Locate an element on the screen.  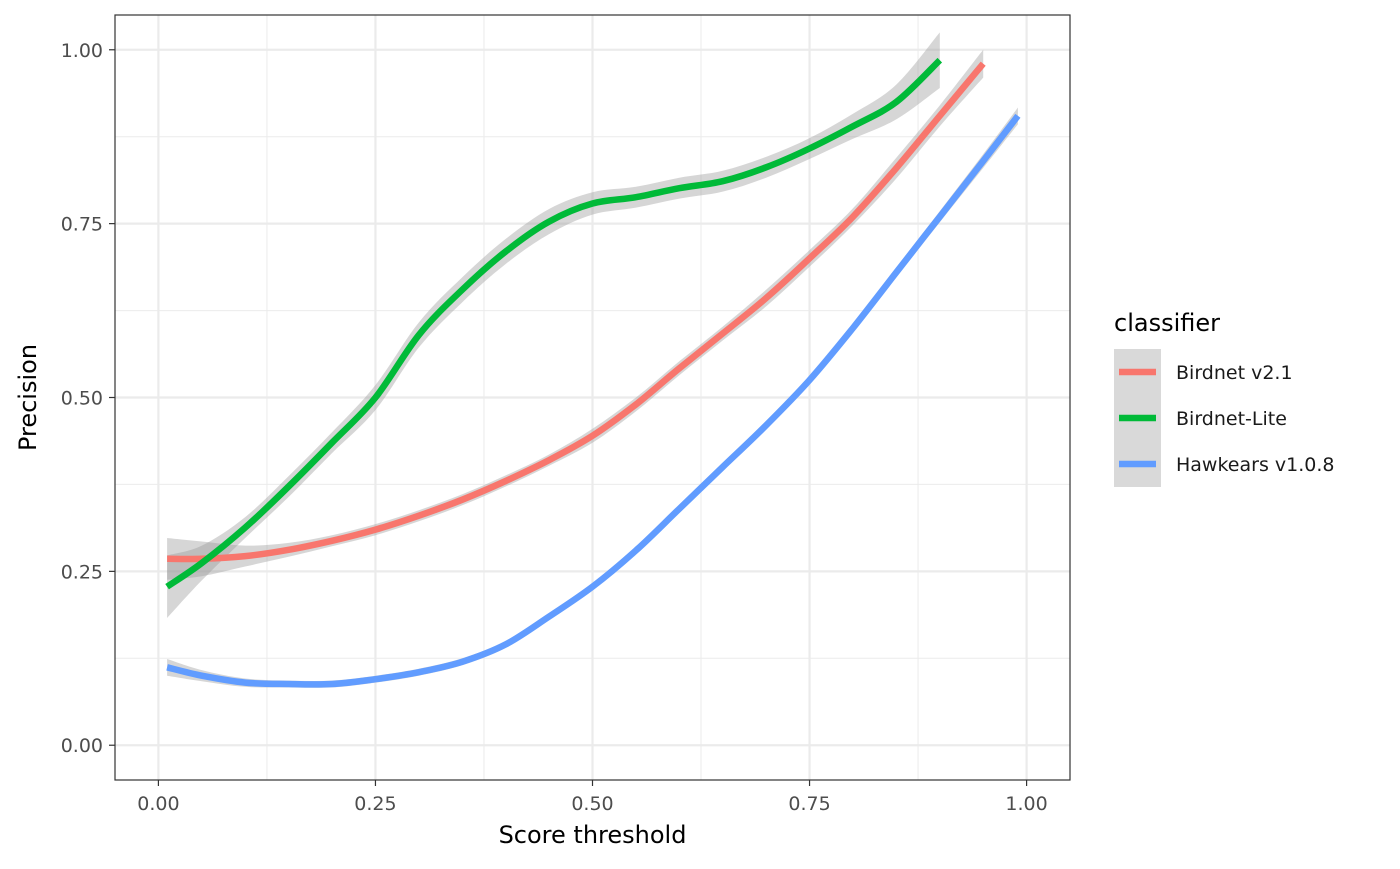
legend-label: Birdnet-Lite is located at coordinates (1231, 419).